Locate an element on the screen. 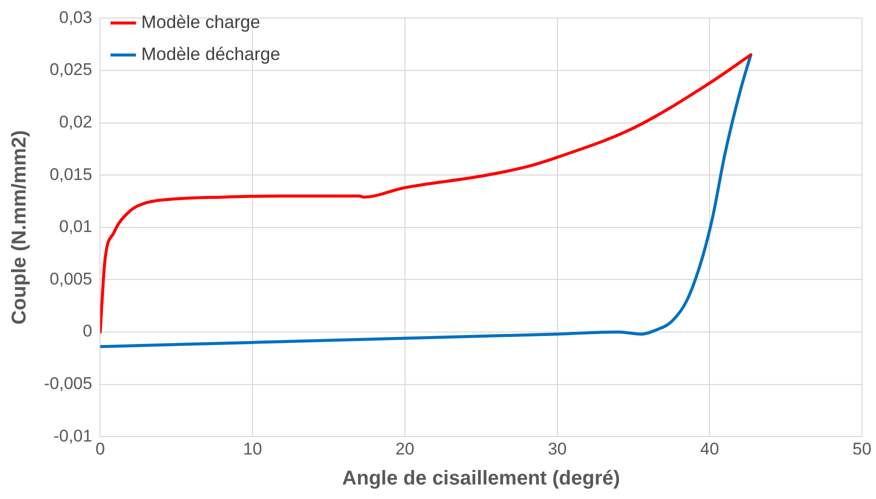 The height and width of the screenshot is (499, 876). y-tick-label: 0 is located at coordinates (87, 331).